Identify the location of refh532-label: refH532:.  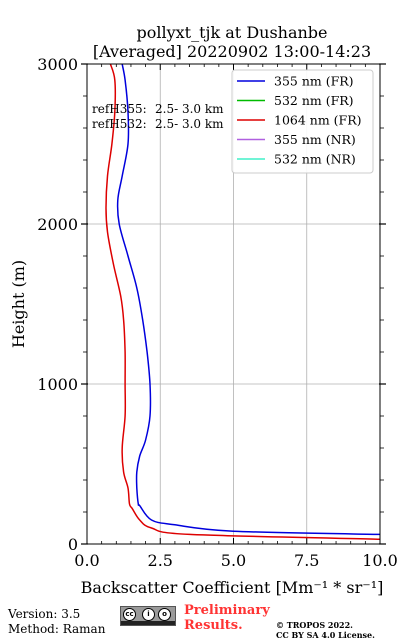
(119, 124).